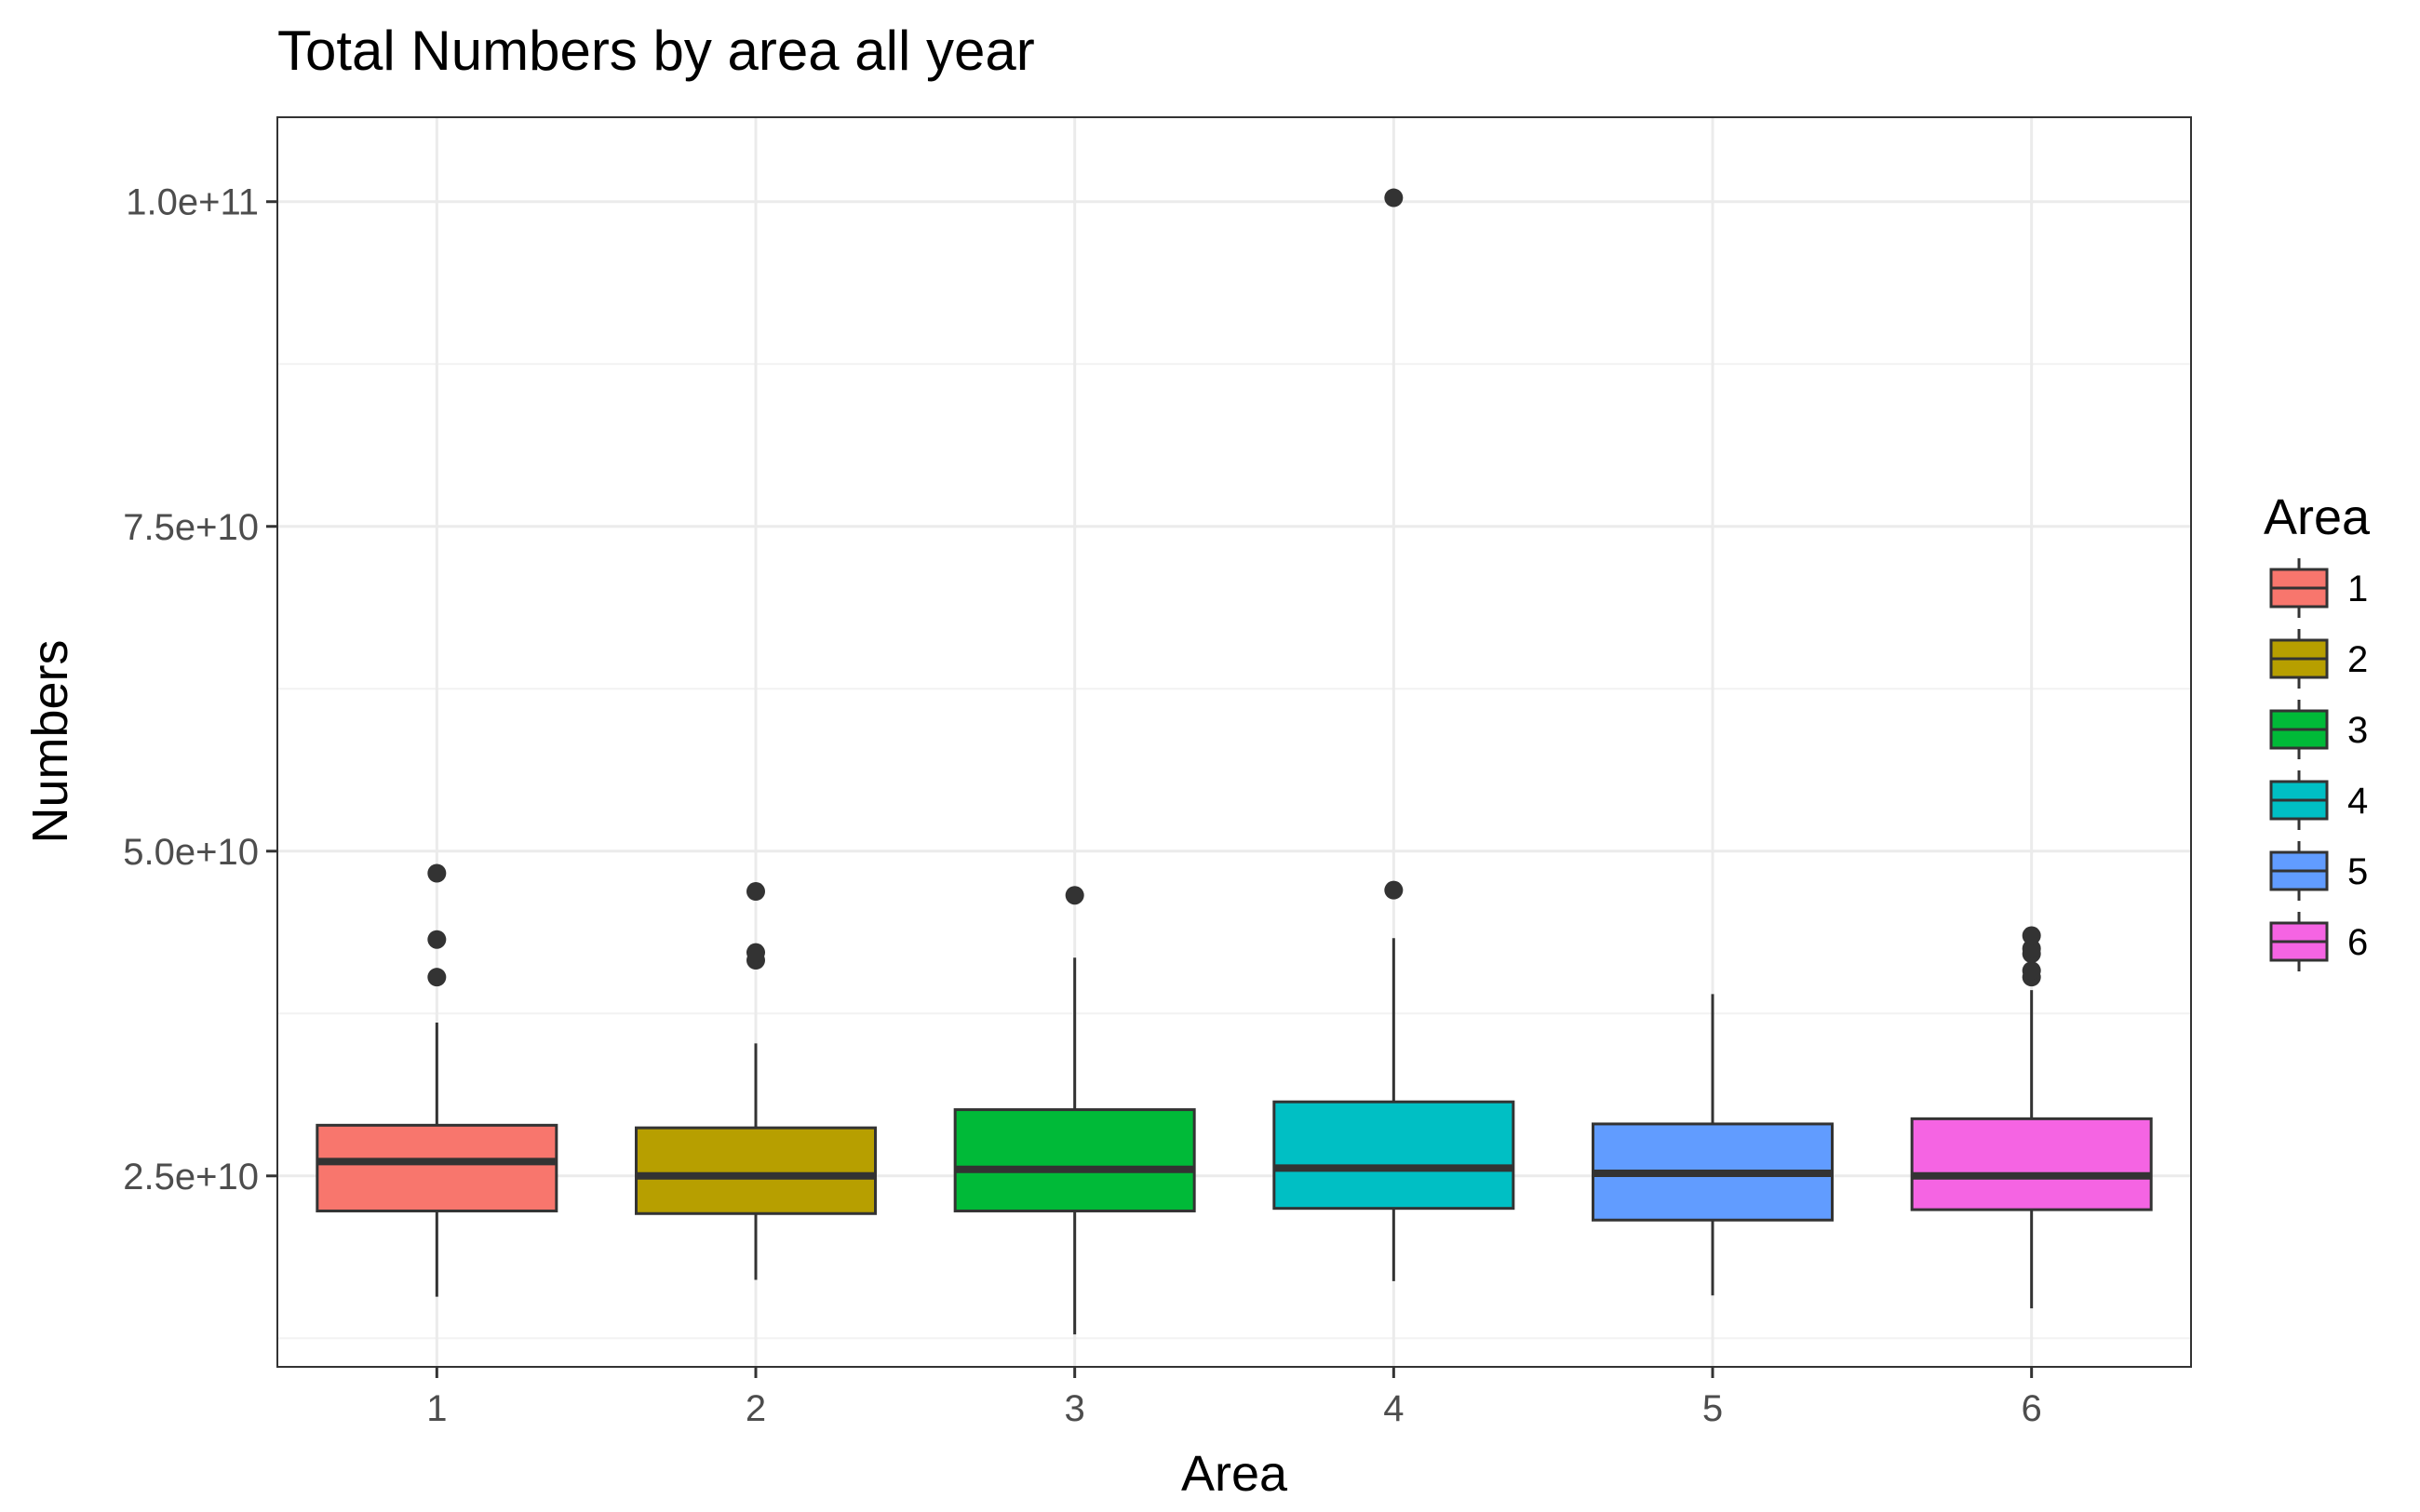 The width and height of the screenshot is (2420, 1512). What do you see at coordinates (2318, 871) in the screenshot?
I see `legend-item-5: 5` at bounding box center [2318, 871].